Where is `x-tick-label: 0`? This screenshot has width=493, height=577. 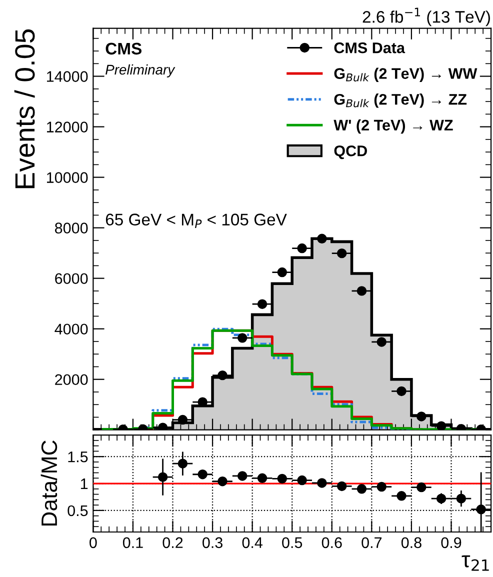 x-tick-label: 0 is located at coordinates (93, 542).